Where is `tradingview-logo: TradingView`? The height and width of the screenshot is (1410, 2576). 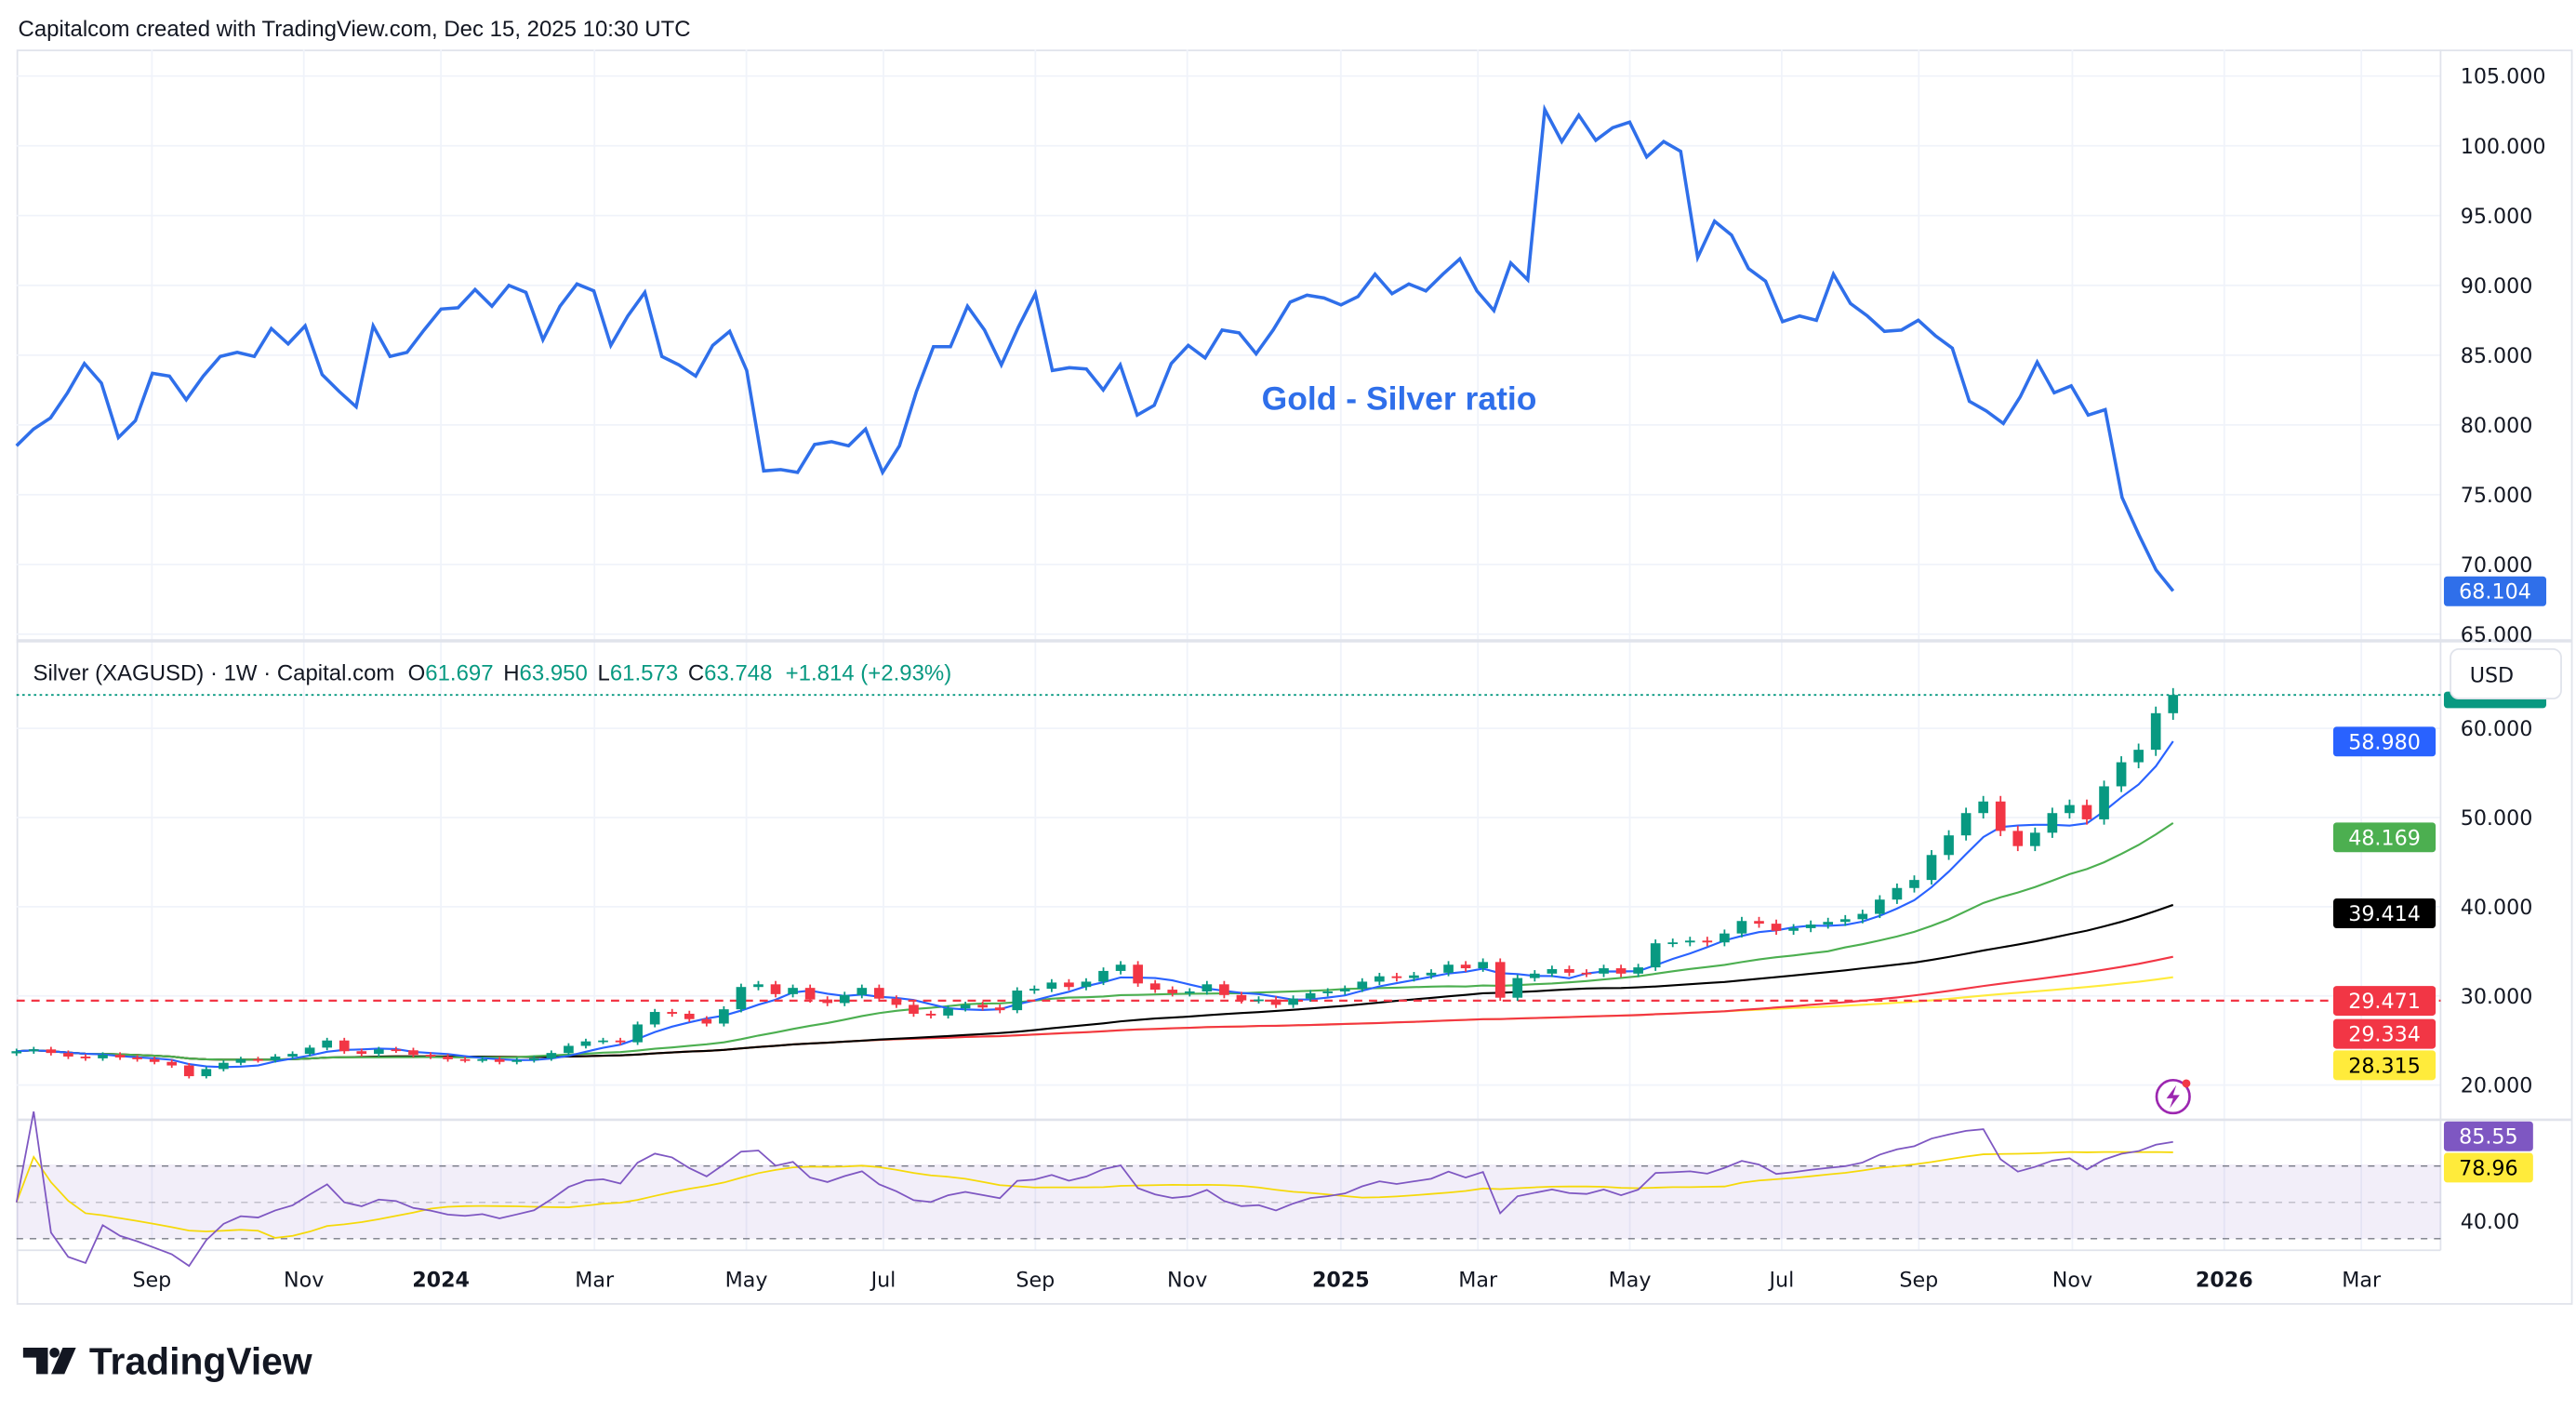
tradingview-logo: TradingView is located at coordinates (167, 1360).